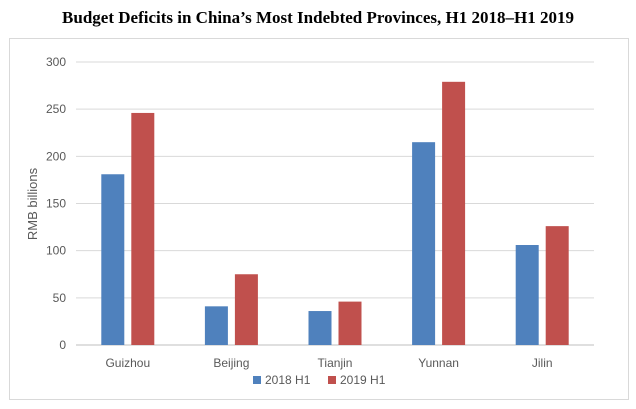 This screenshot has width=636, height=409. What do you see at coordinates (143, 228) in the screenshot?
I see `bar-guizhou-2019-h1` at bounding box center [143, 228].